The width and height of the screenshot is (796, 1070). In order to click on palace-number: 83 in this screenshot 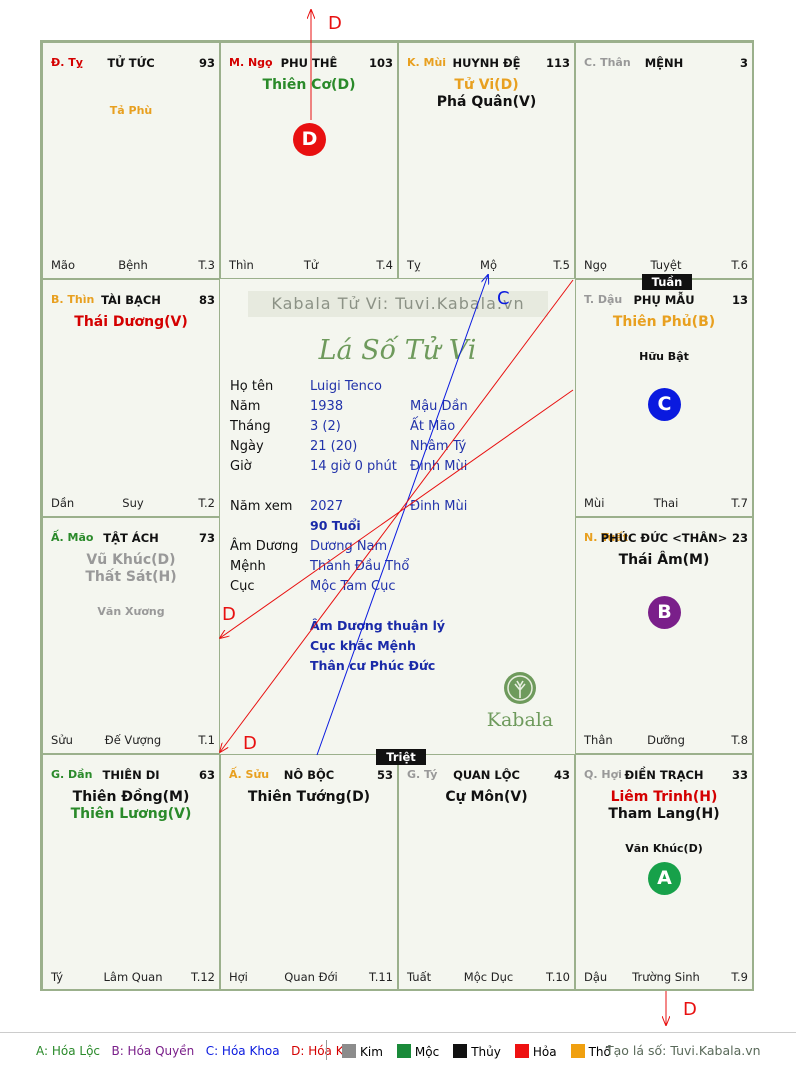, I will do `click(206, 300)`.